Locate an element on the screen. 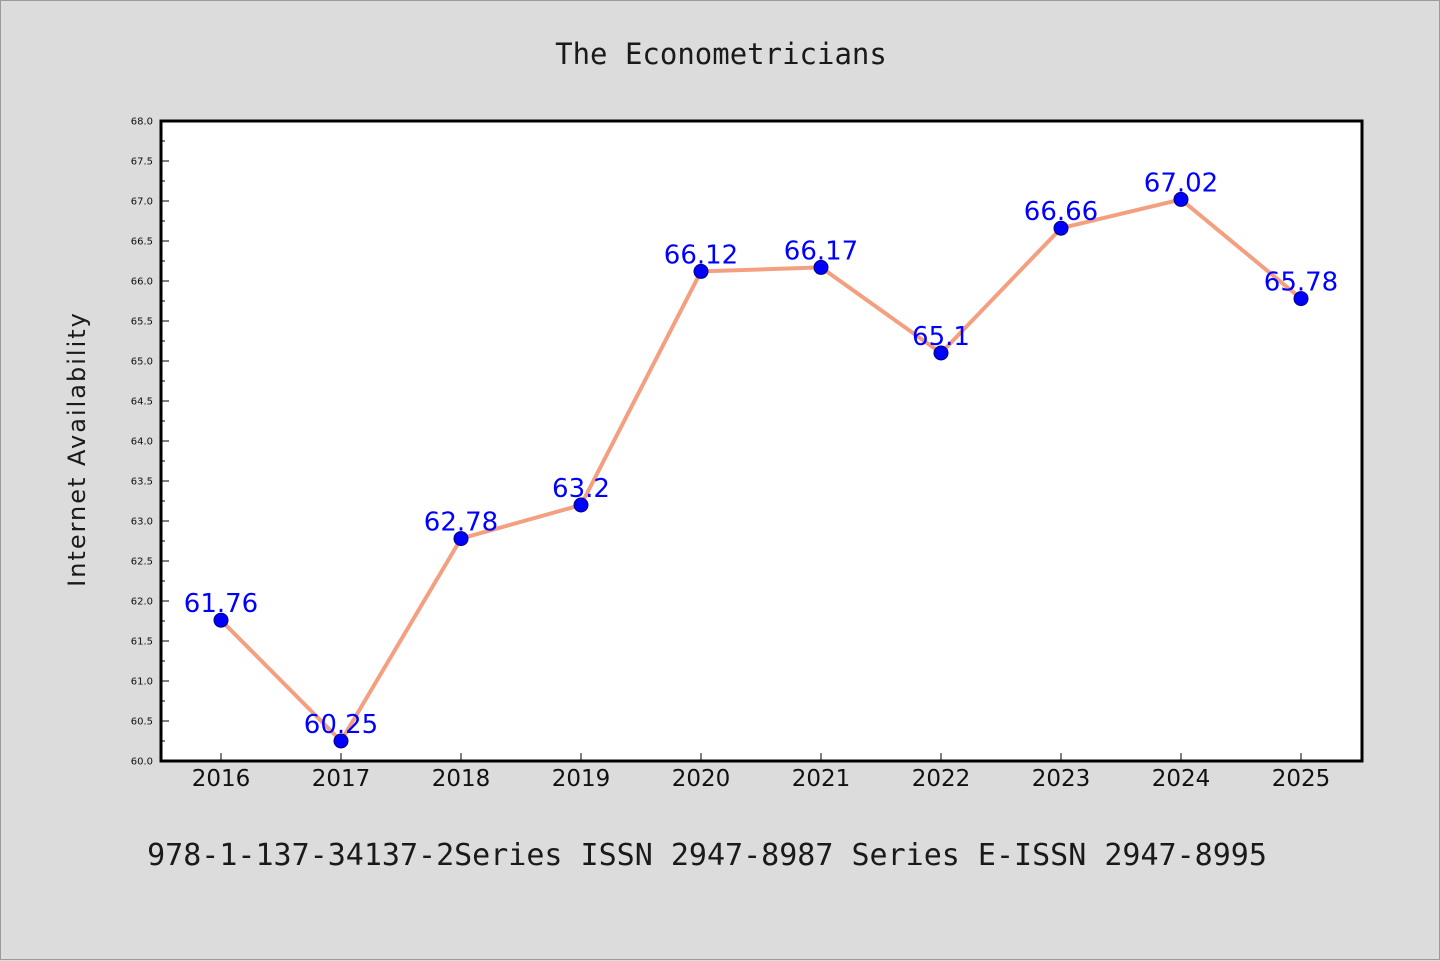 This screenshot has width=1440, height=961. y-tick-label: 60.0 is located at coordinates (142, 762).